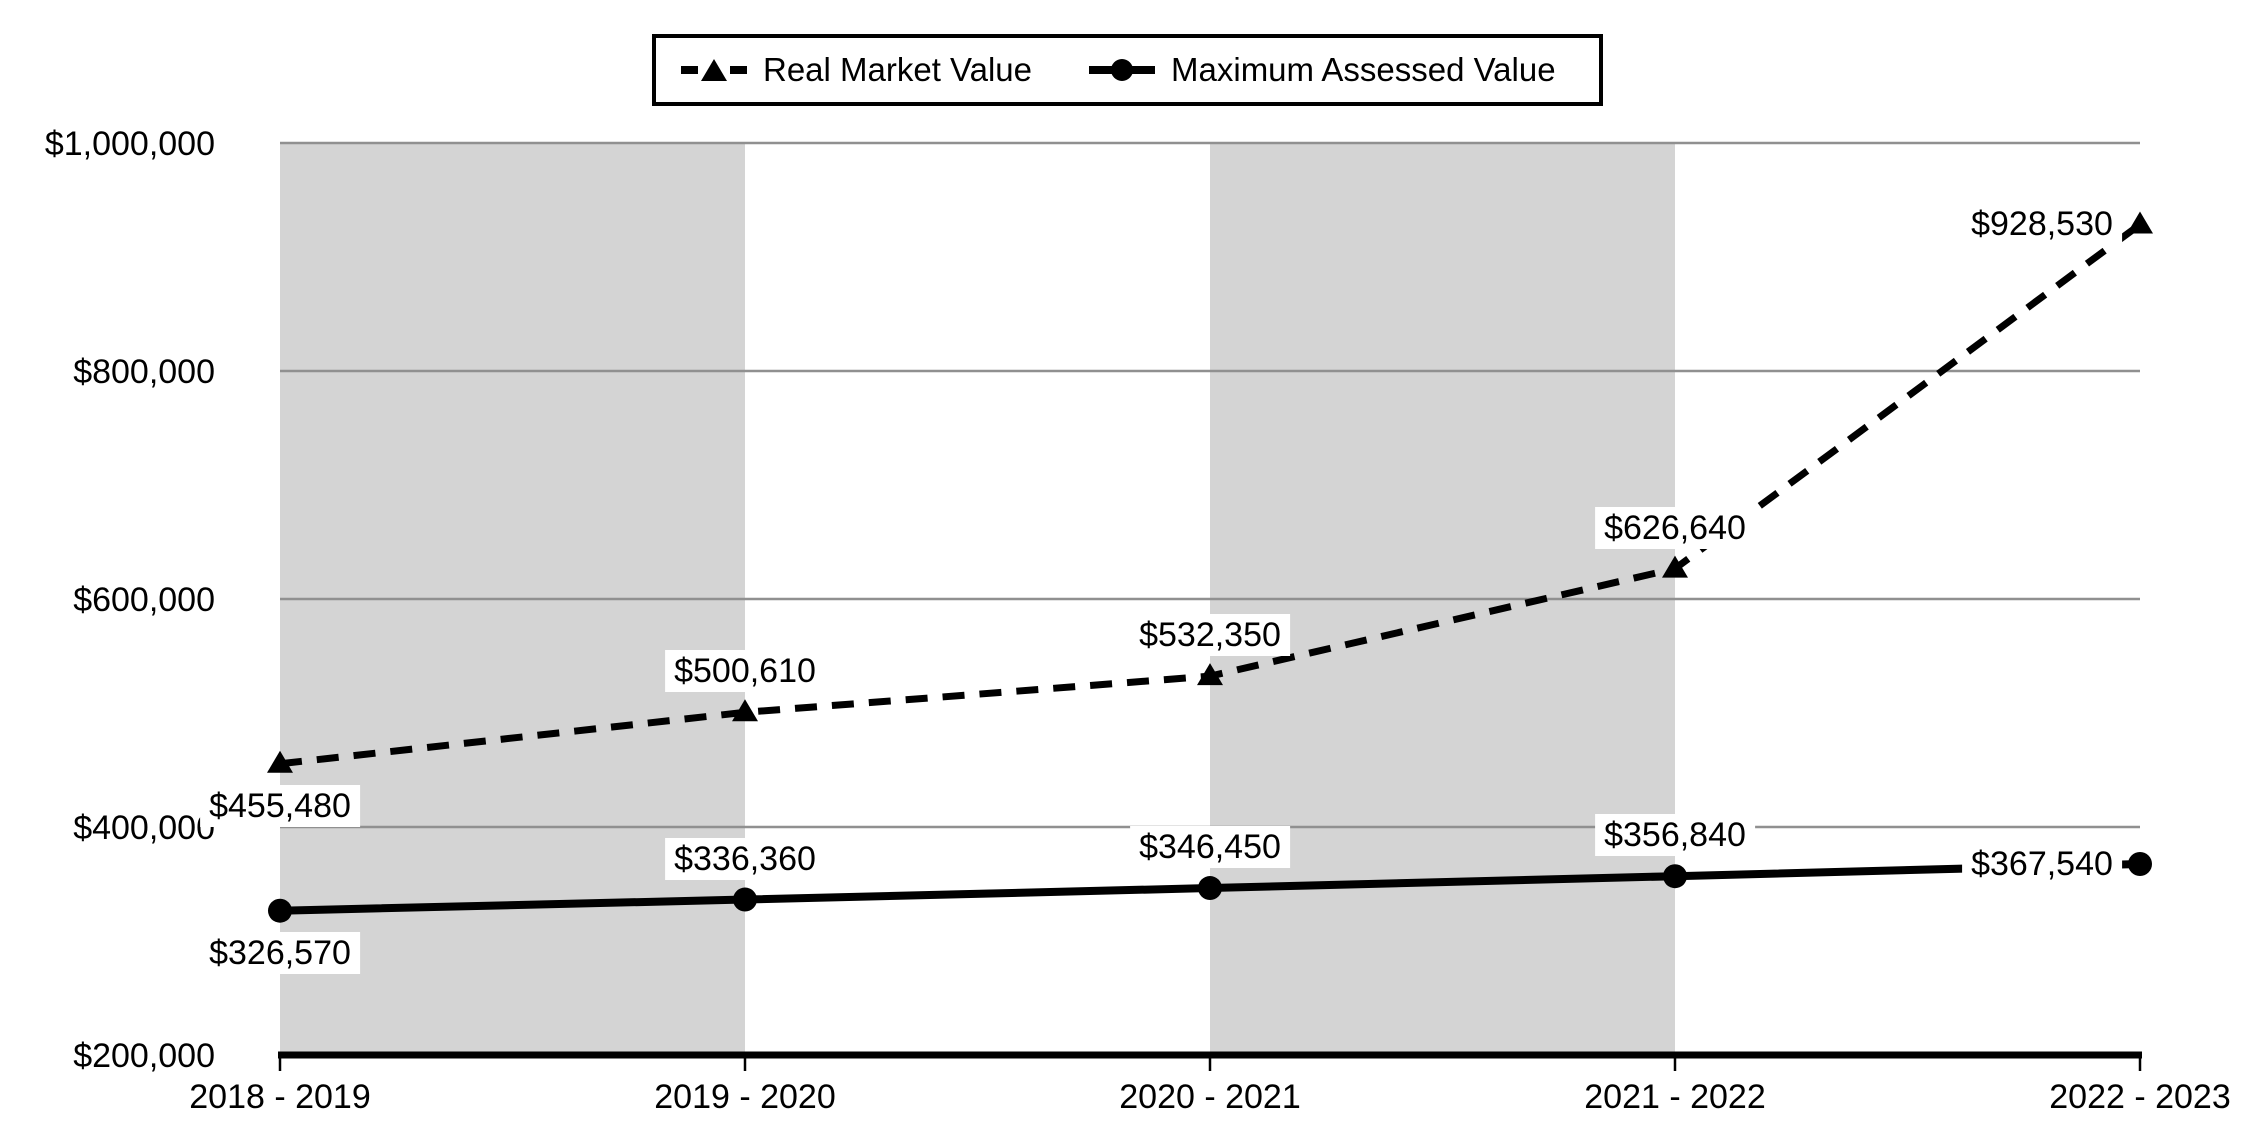  Describe the element at coordinates (1210, 1097) in the screenshot. I see `x-axis-label: 2020 - 2021` at that location.